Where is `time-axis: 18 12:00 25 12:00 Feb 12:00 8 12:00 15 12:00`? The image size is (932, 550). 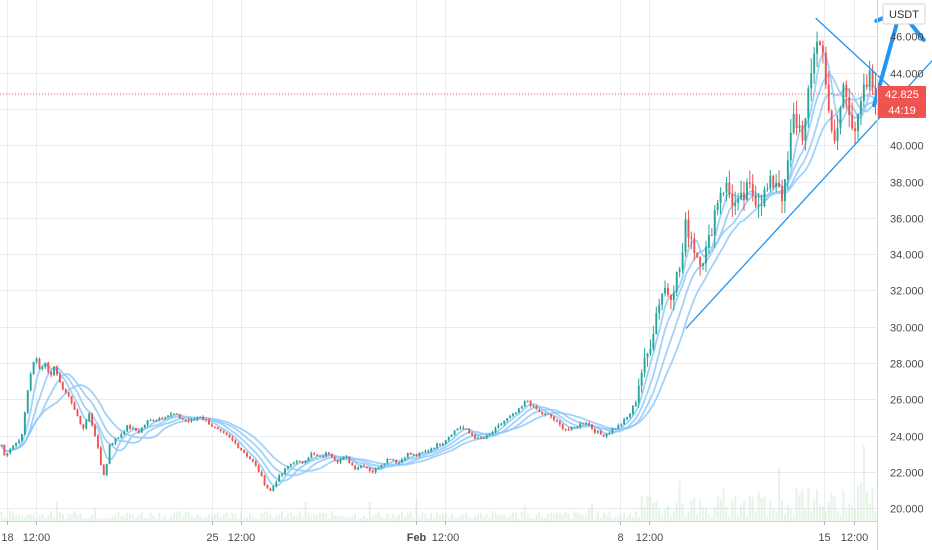
time-axis: 18 12:00 25 12:00 Feb 12:00 8 12:00 15 12:00 is located at coordinates (434, 532).